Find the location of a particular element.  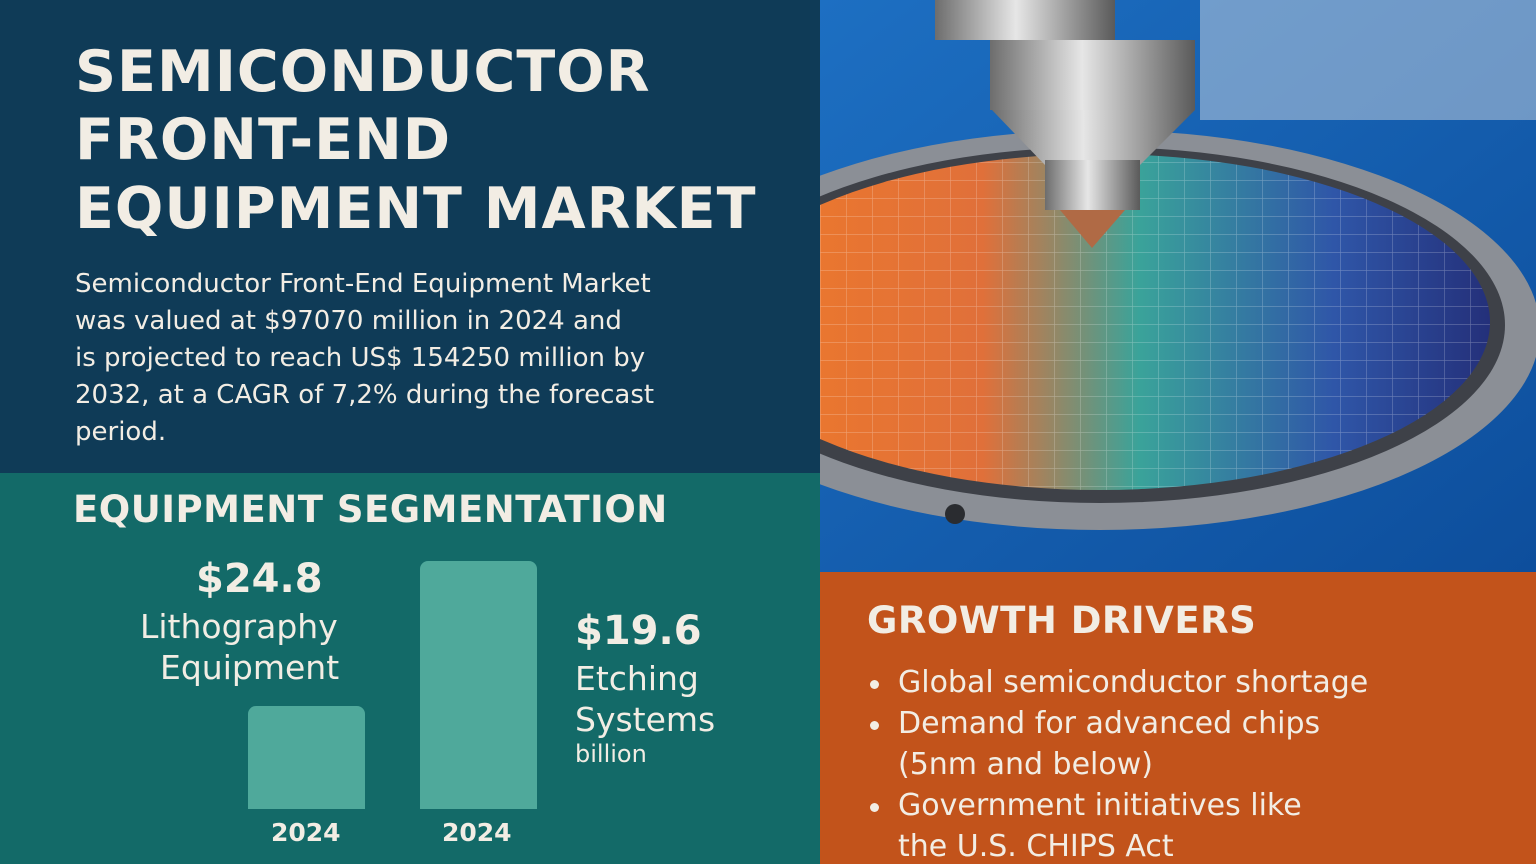

segment-label: Equipment is located at coordinates (250, 667).